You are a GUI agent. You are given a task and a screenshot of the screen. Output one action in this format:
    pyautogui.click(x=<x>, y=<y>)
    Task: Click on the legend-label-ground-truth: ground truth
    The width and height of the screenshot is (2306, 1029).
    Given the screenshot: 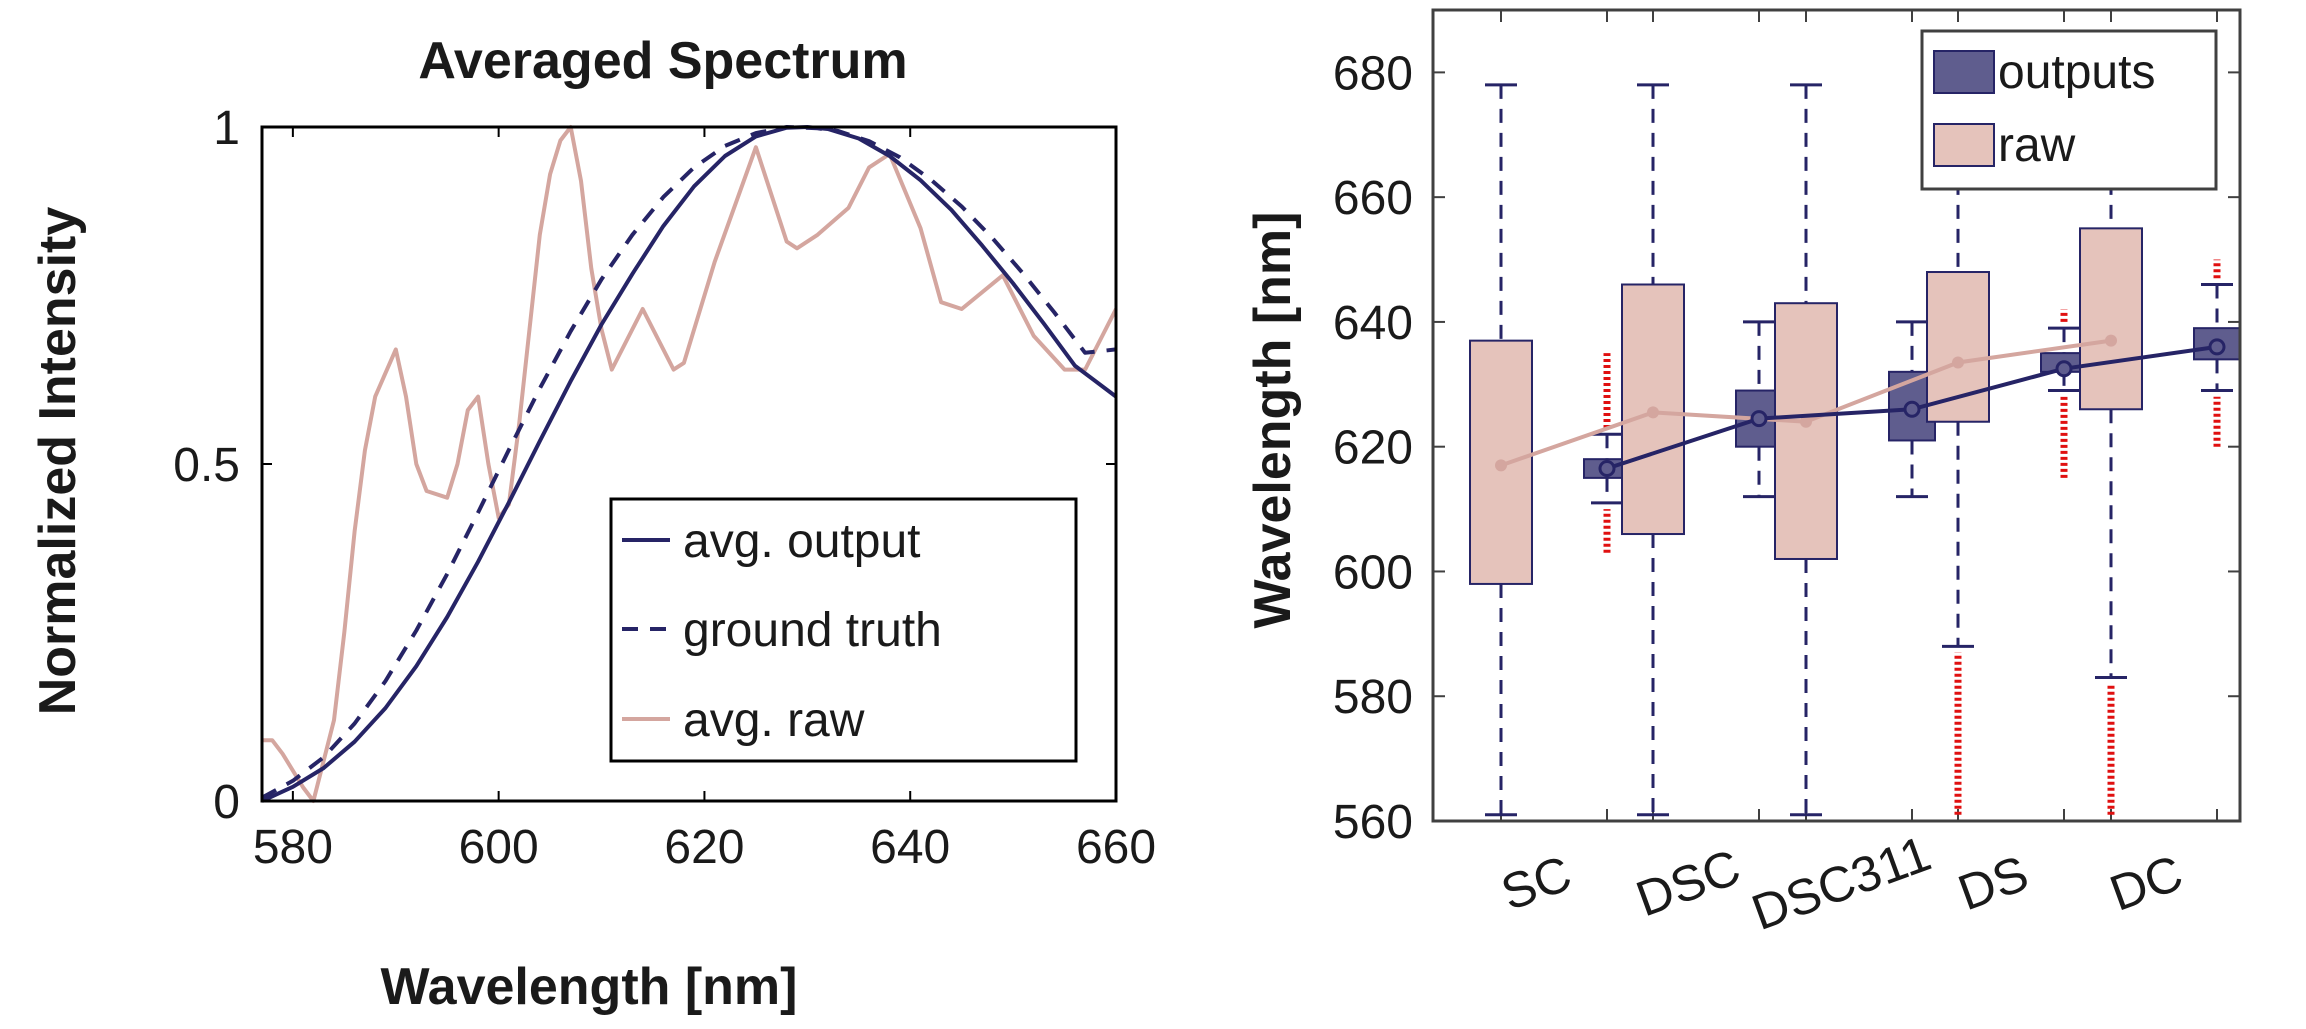 What is the action you would take?
    pyautogui.click(x=812, y=630)
    